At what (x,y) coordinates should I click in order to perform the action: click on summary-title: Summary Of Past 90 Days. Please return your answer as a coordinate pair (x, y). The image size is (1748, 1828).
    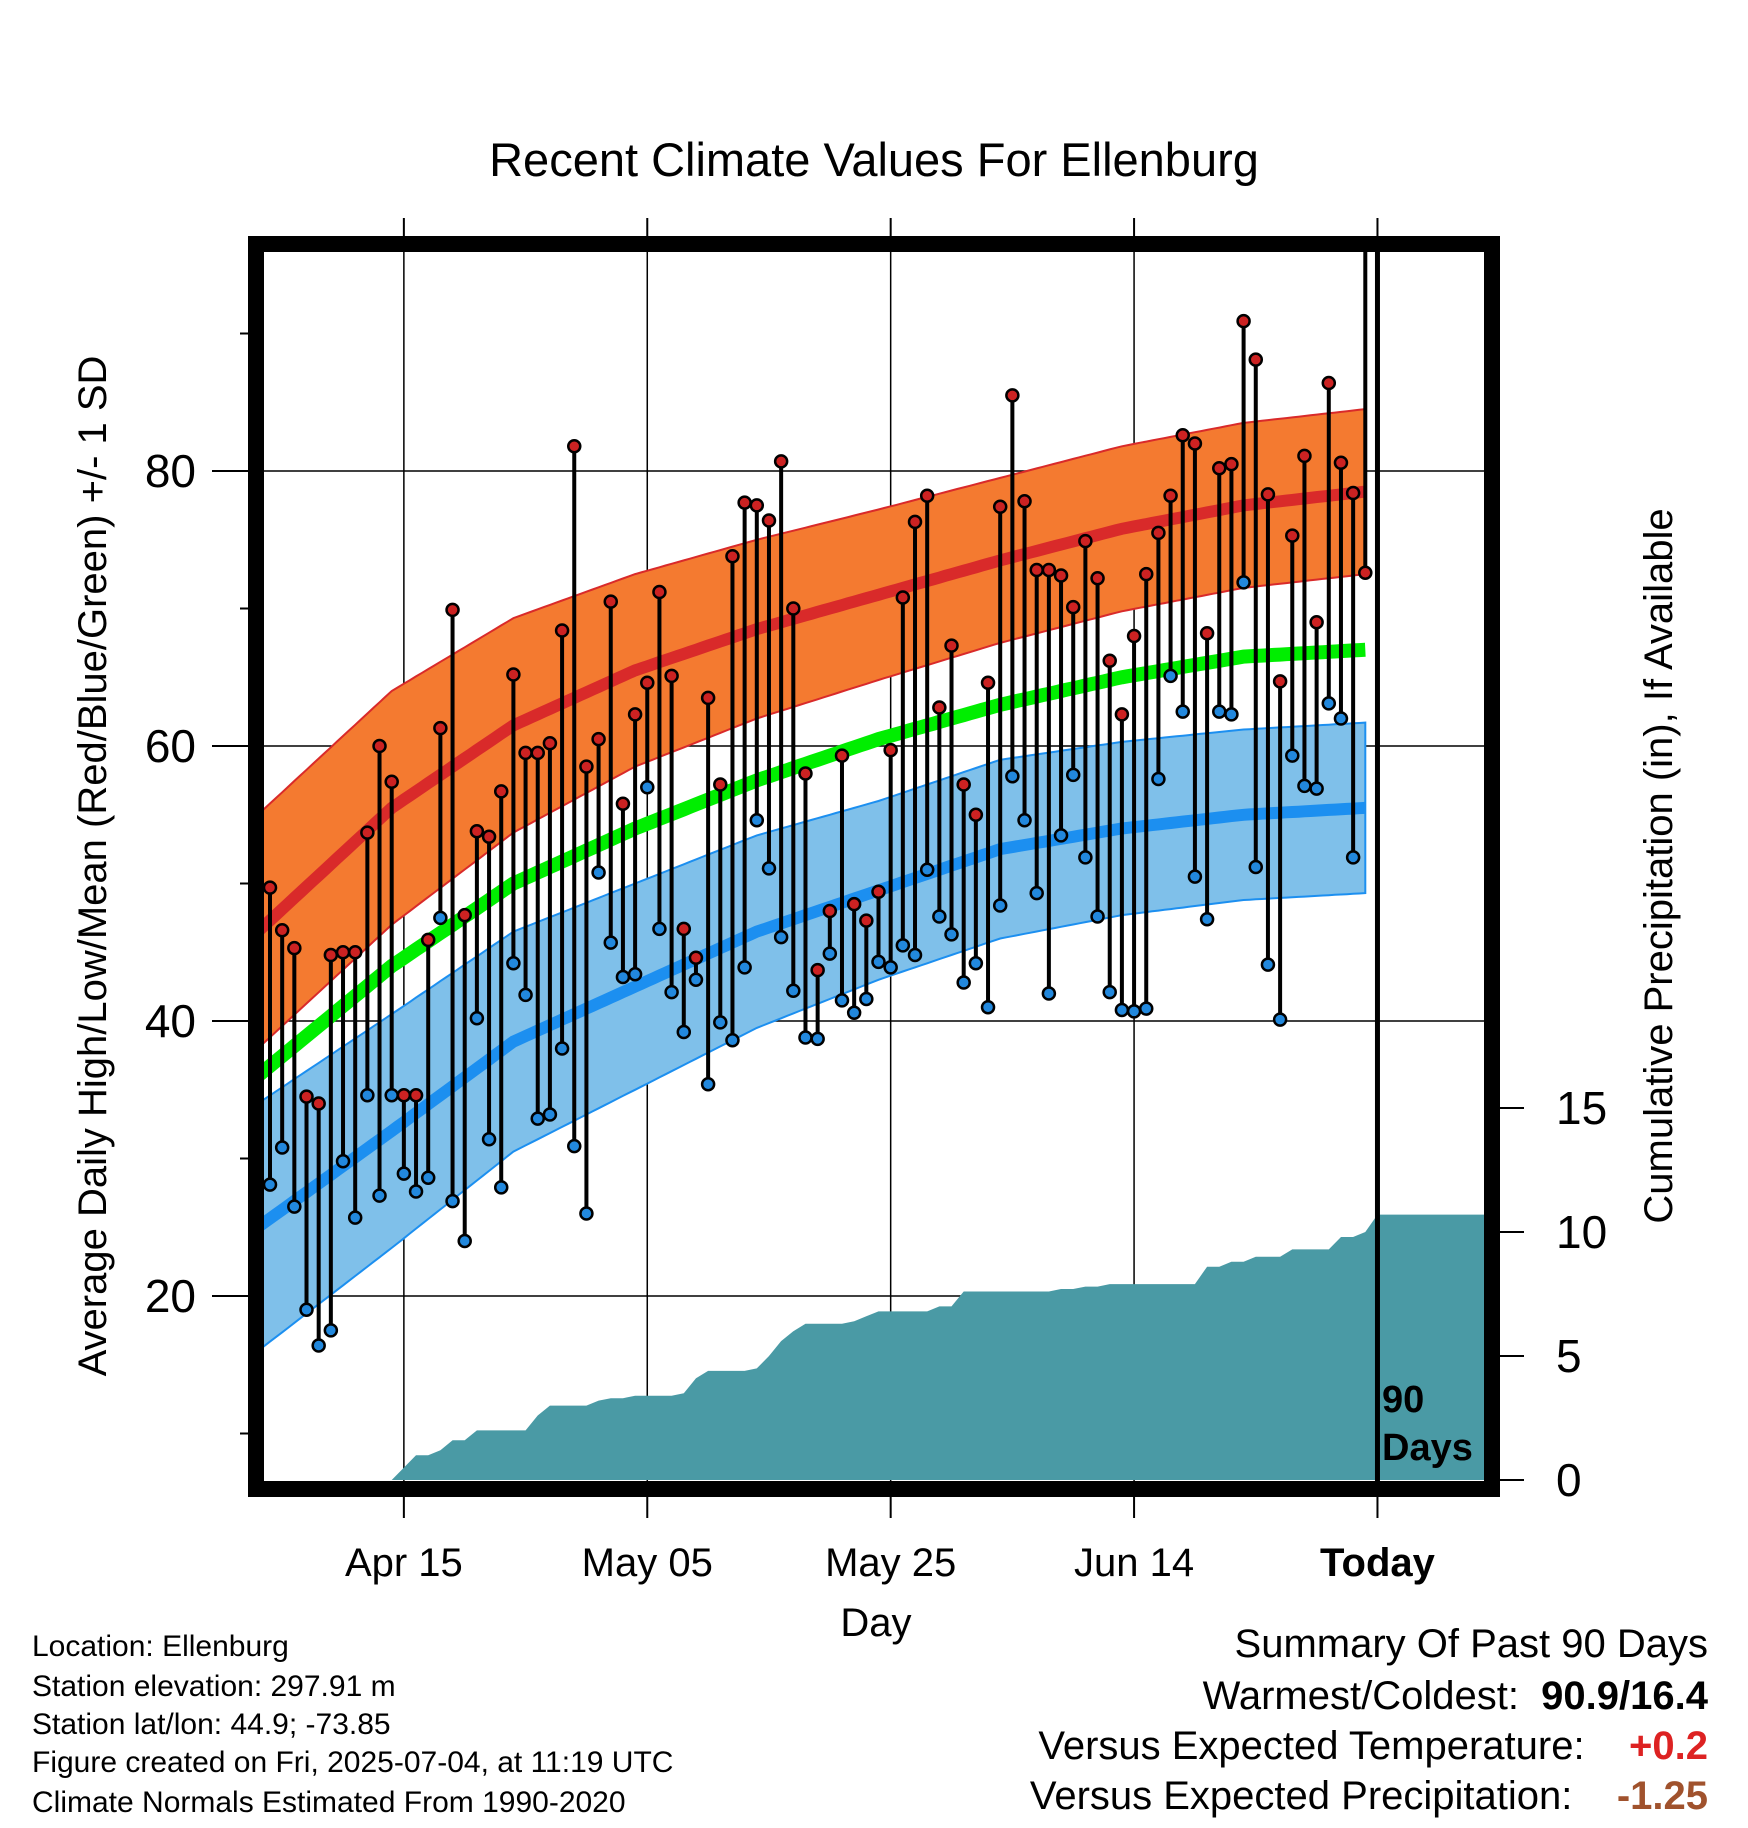
    Looking at the image, I should click on (1471, 1644).